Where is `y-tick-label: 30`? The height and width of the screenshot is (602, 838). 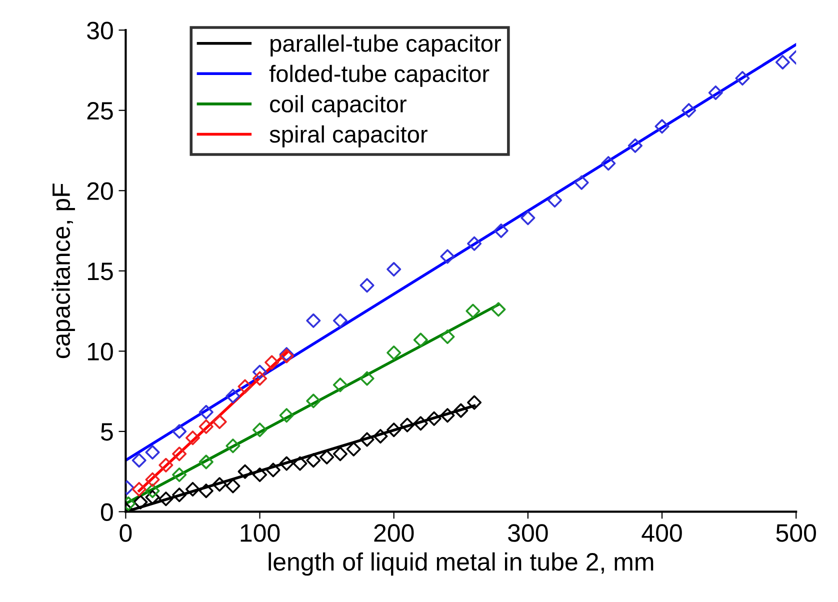 y-tick-label: 30 is located at coordinates (100, 31).